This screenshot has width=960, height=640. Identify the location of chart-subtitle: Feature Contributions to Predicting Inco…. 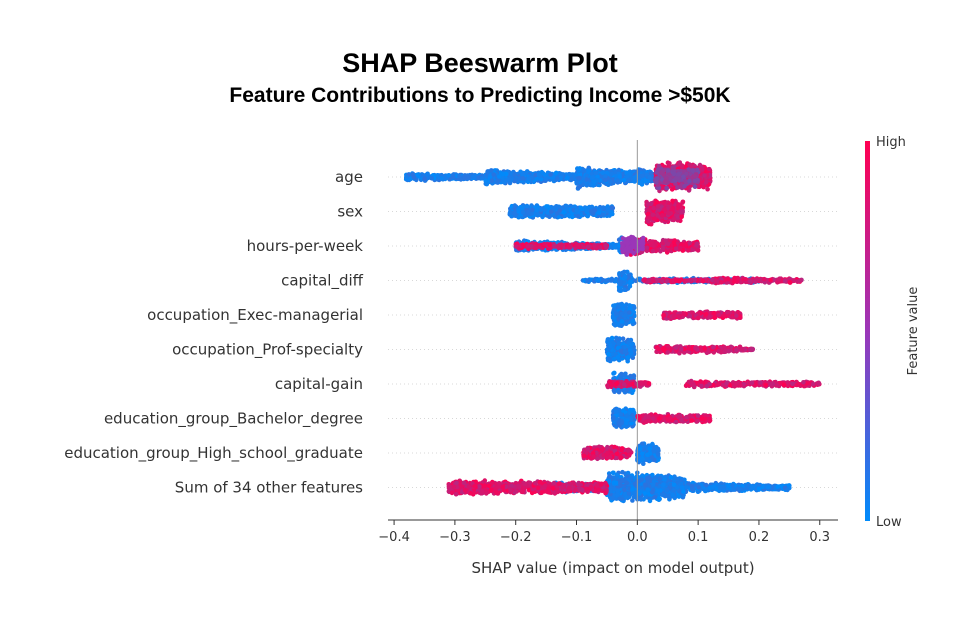
(480, 95).